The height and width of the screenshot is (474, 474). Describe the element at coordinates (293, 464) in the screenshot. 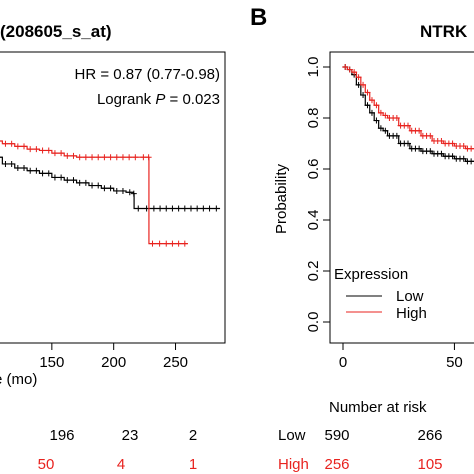

I see `risk-row-label: High` at that location.